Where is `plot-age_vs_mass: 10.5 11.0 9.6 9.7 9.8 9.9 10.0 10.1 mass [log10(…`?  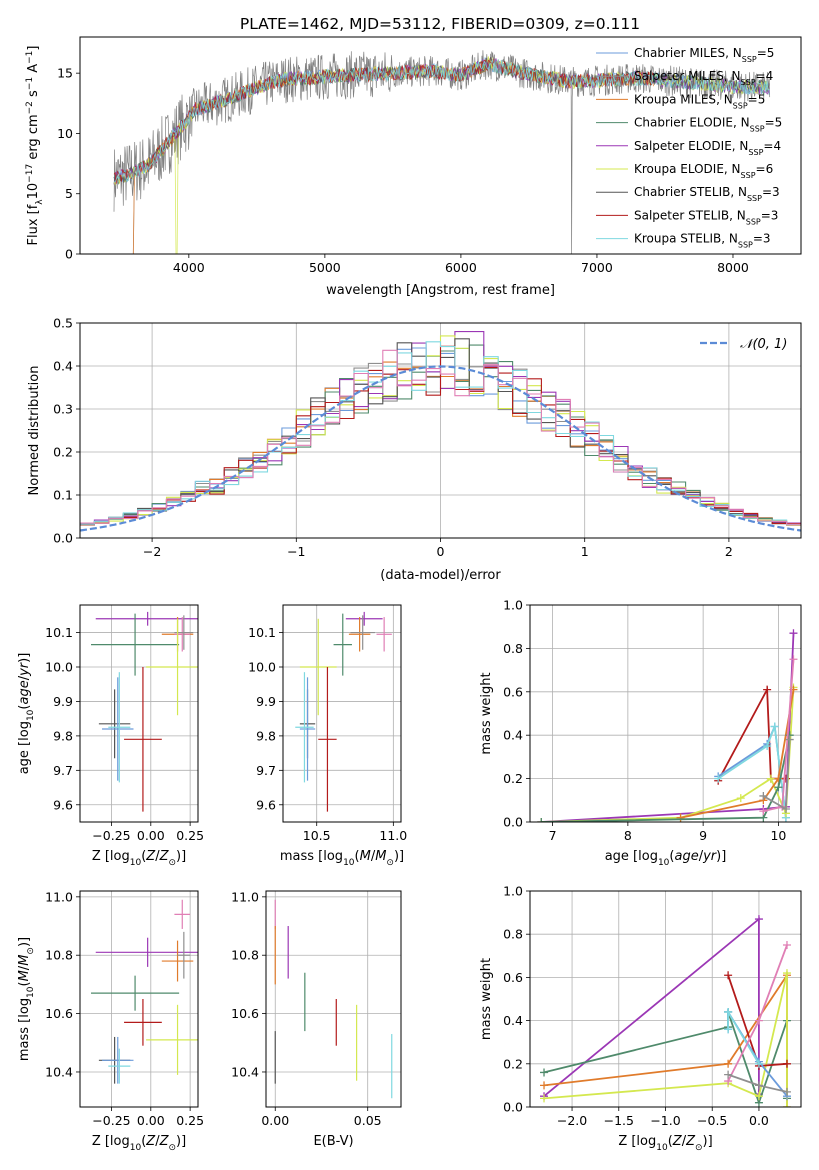
plot-age_vs_mass: 10.5 11.0 9.6 9.7 9.8 9.9 10.0 10.1 mass [log10(… is located at coordinates (327, 736).